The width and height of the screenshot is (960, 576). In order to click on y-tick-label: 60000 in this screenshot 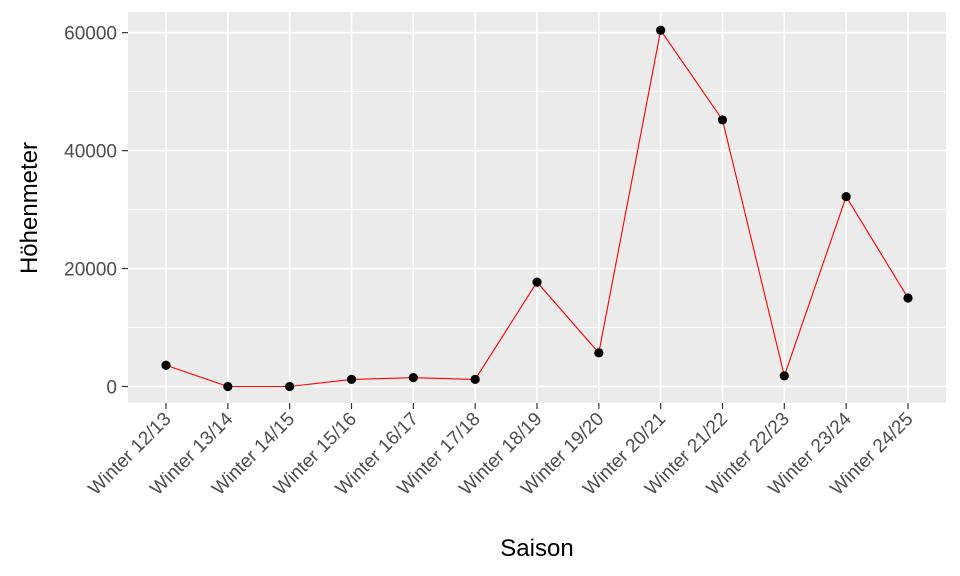, I will do `click(90, 34)`.